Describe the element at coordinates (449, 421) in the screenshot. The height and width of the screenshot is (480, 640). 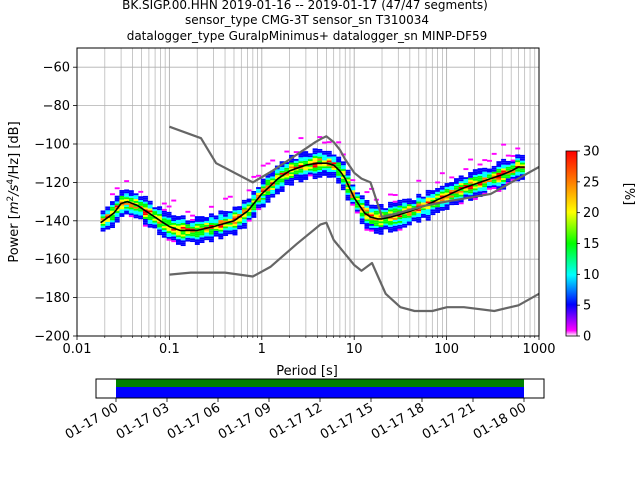
I see `time-tick-label: 01-17 21` at that location.